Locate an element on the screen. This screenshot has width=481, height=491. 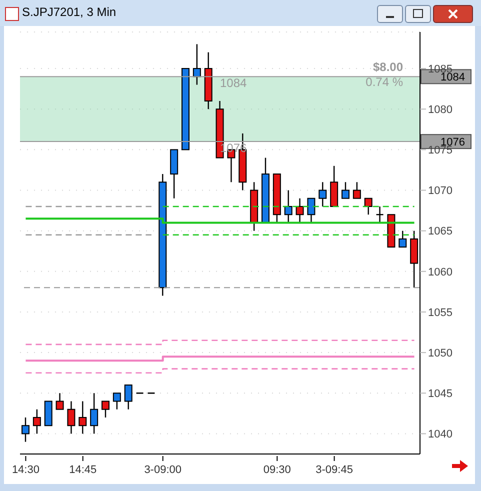
x-tick-label: 14:30 is located at coordinates (26, 470).